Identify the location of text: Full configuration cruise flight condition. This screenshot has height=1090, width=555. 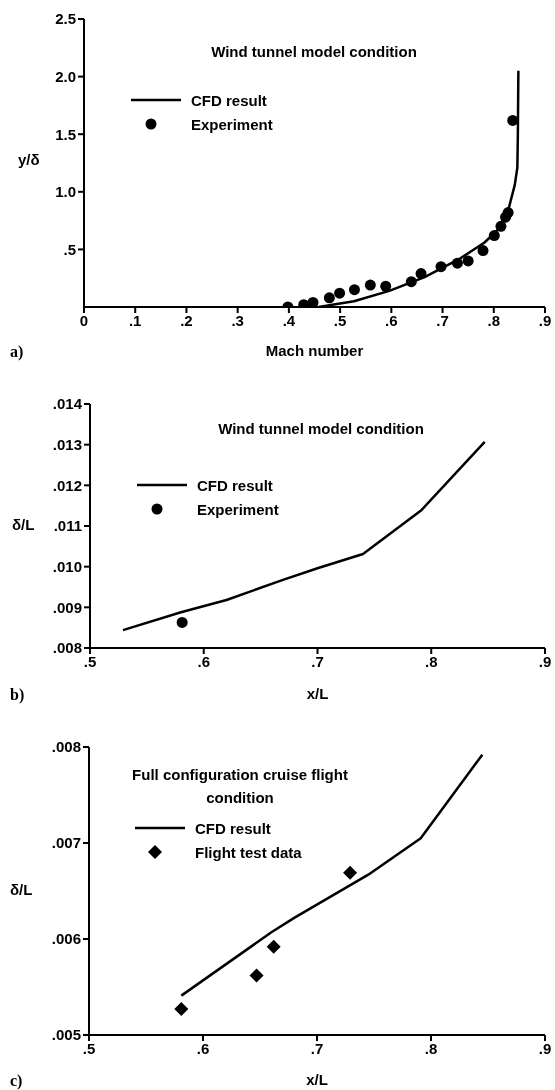
(240, 786).